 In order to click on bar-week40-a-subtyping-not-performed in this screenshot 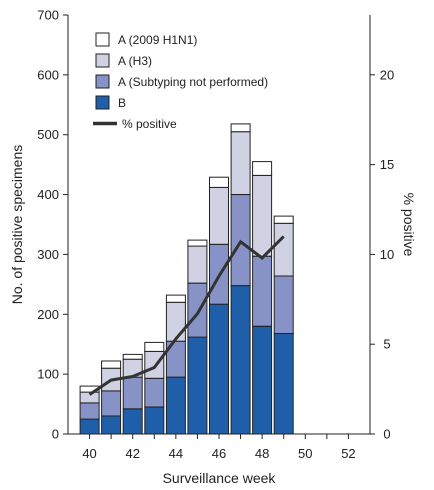, I will do `click(89, 411)`.